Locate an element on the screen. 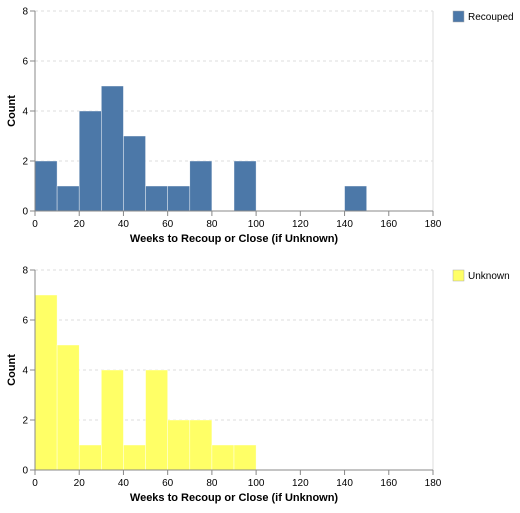  legend-label: Recouped is located at coordinates (491, 17).